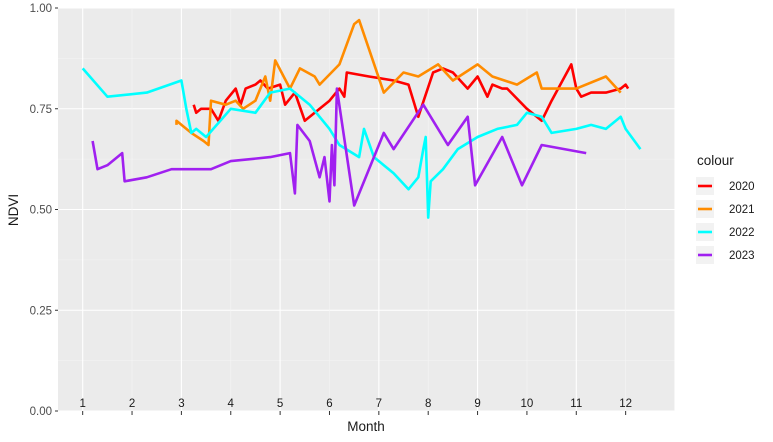  What do you see at coordinates (41, 311) in the screenshot?
I see `y-tick-label: 0.25` at bounding box center [41, 311].